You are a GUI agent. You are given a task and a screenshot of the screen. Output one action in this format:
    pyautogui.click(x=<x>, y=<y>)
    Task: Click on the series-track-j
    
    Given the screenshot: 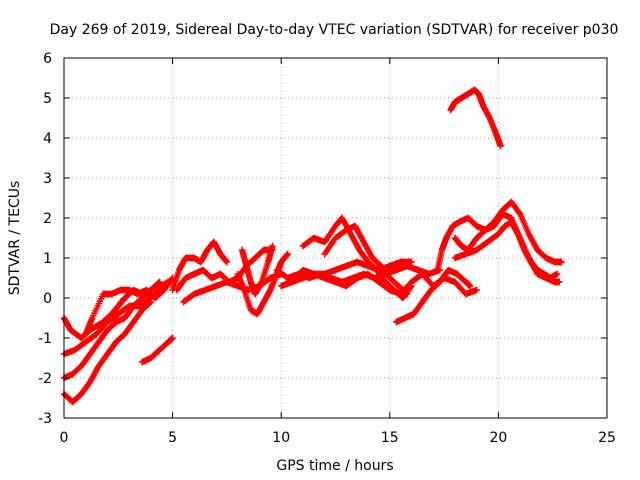 What is the action you would take?
    pyautogui.click(x=262, y=284)
    